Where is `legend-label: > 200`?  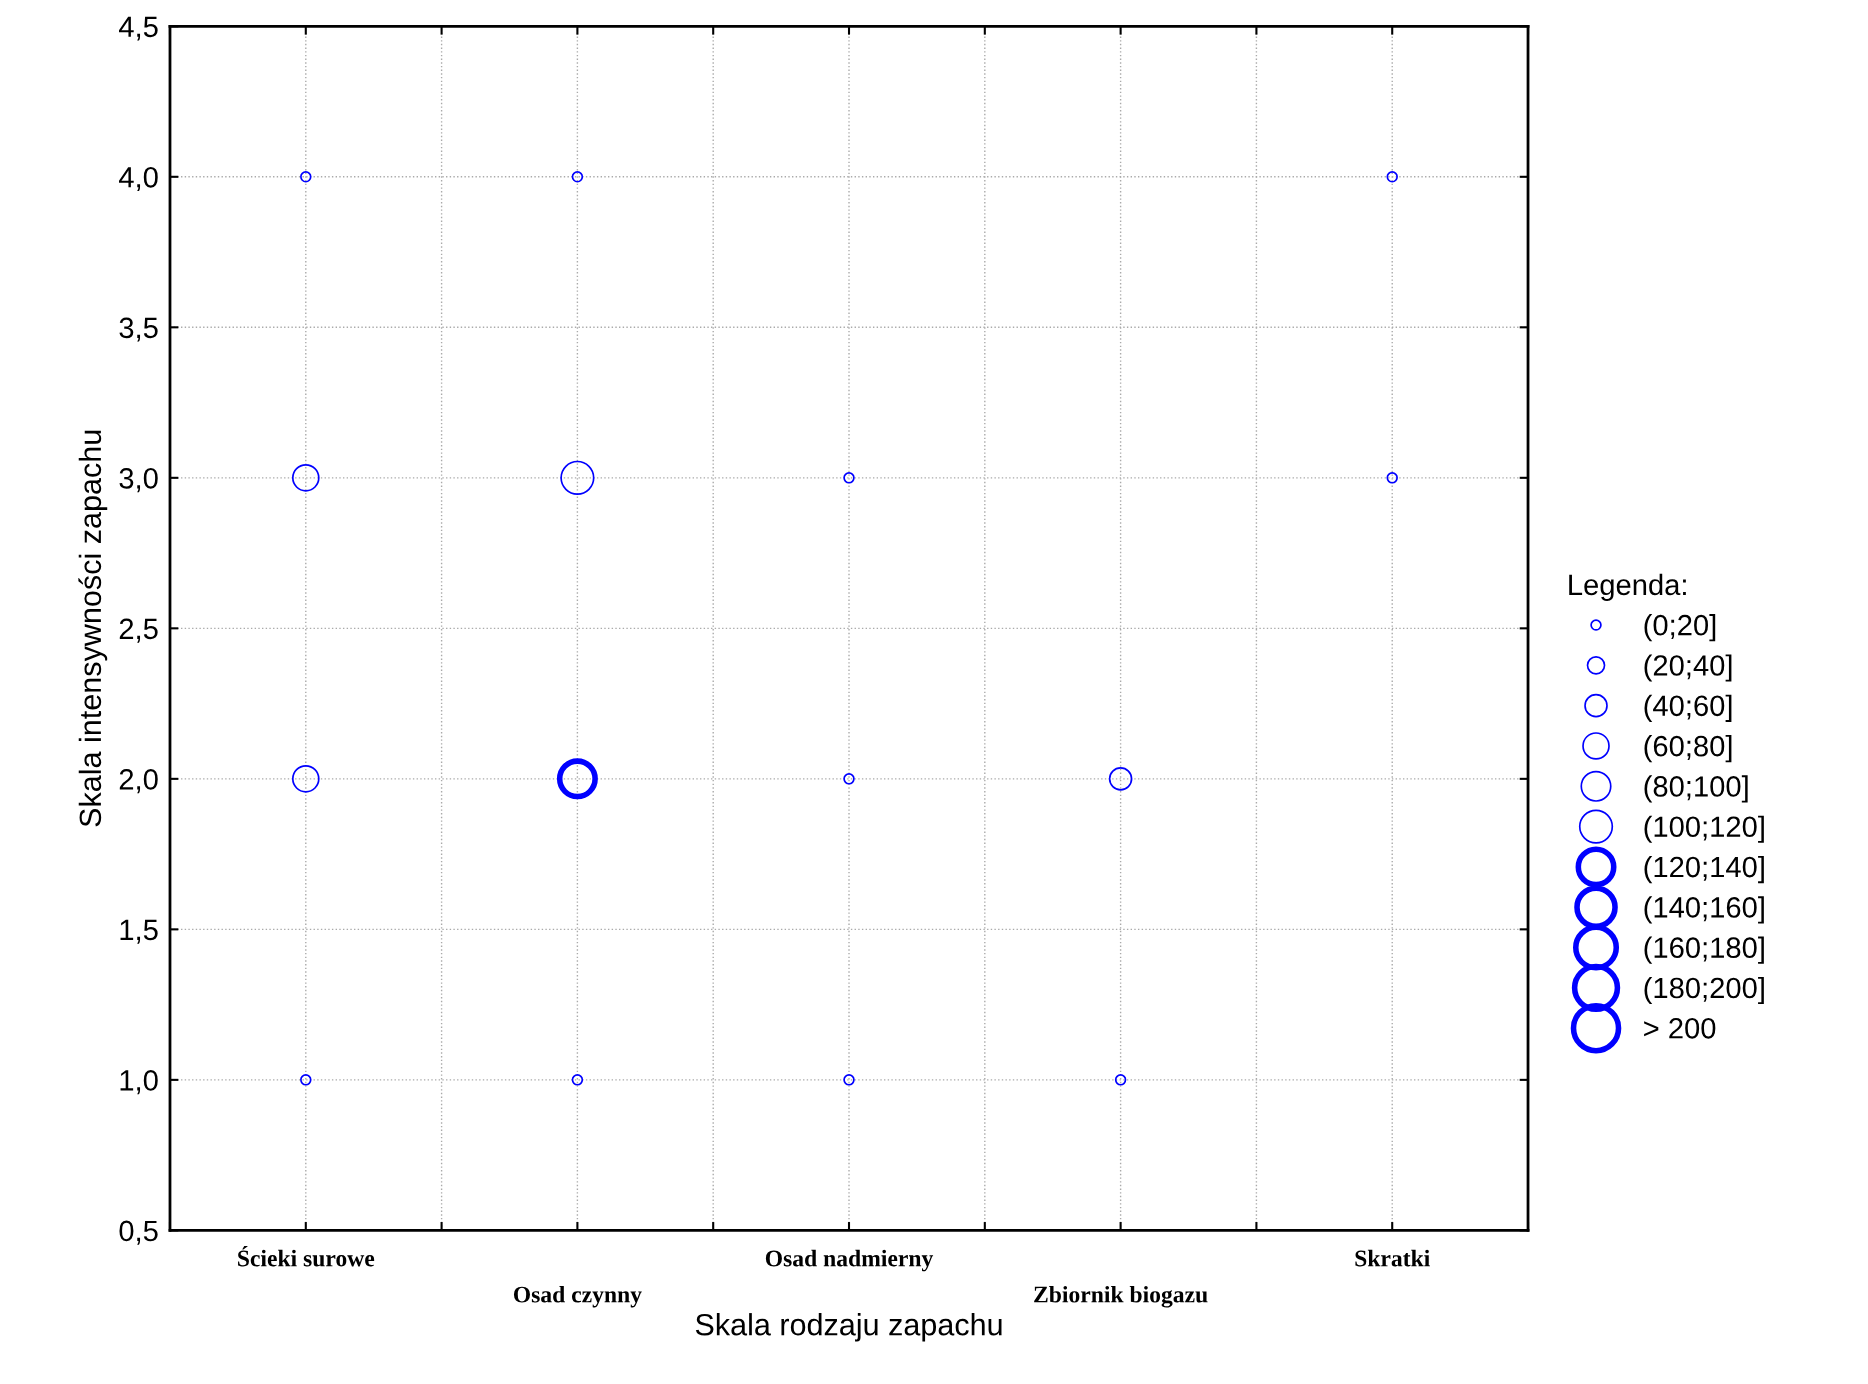 legend-label: > 200 is located at coordinates (1680, 1028).